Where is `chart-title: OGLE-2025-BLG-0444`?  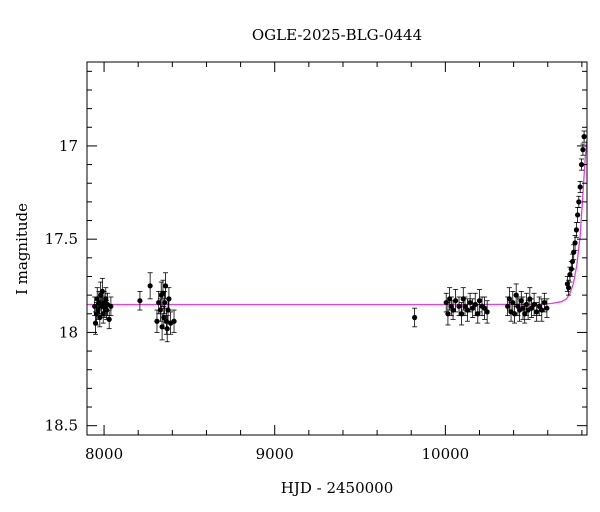
chart-title: OGLE-2025-BLG-0444 is located at coordinates (337, 35).